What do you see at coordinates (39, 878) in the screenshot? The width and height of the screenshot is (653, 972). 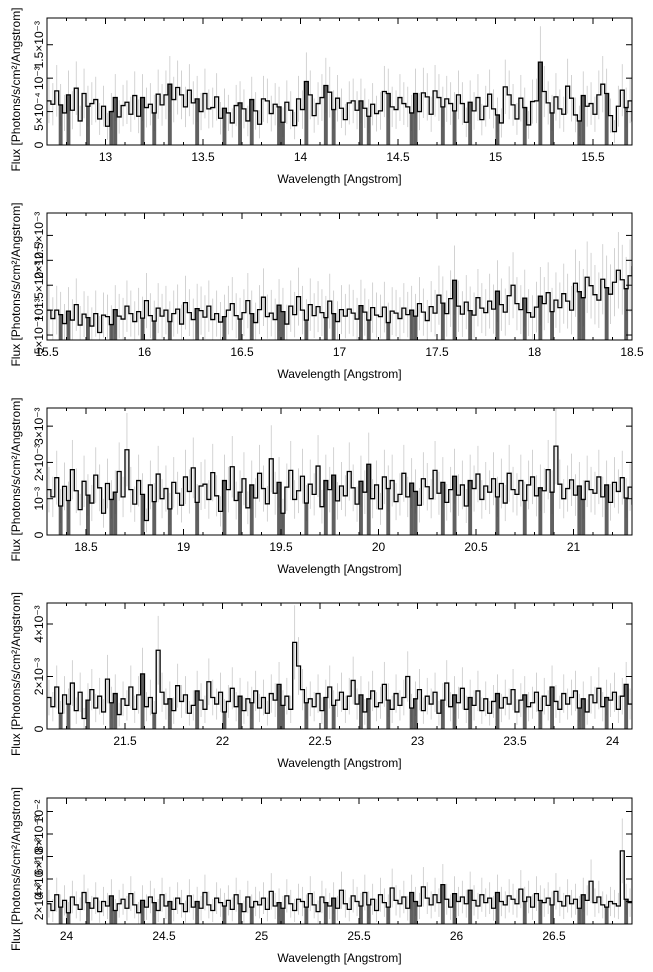 I see `y-tick-label: 4×10⁻³` at bounding box center [39, 878].